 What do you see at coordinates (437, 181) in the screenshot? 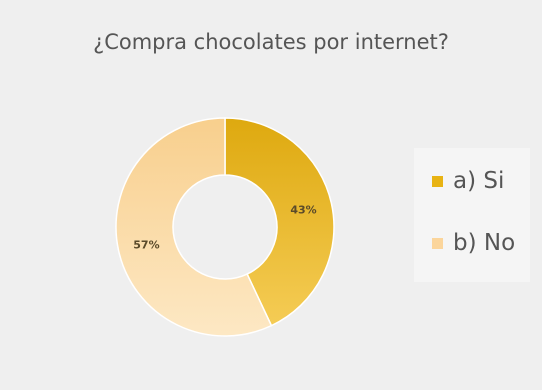
I see `legend-swatch-si` at bounding box center [437, 181].